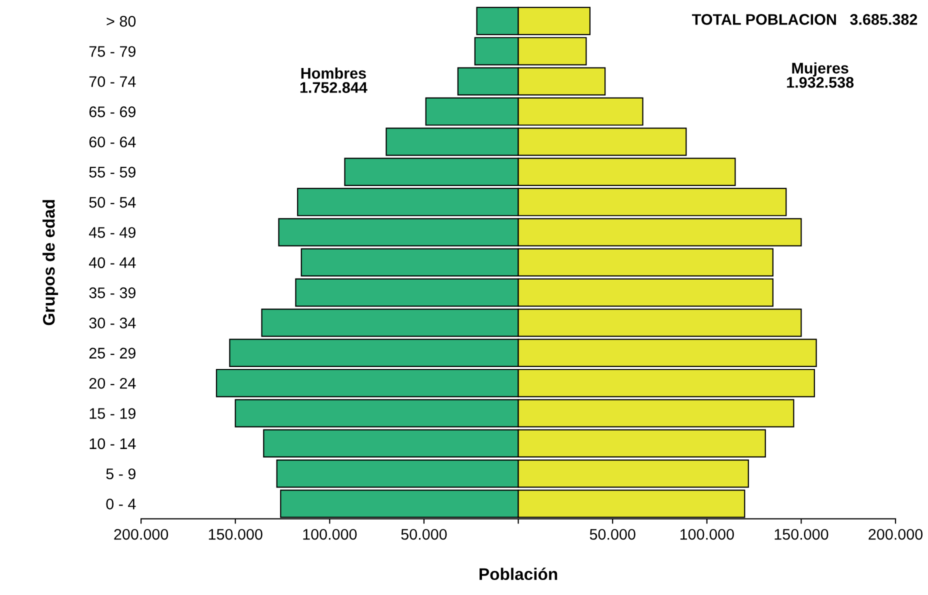 This screenshot has height=595, width=928. What do you see at coordinates (112, 292) in the screenshot?
I see `y-tick-label: 35 - 39` at bounding box center [112, 292].